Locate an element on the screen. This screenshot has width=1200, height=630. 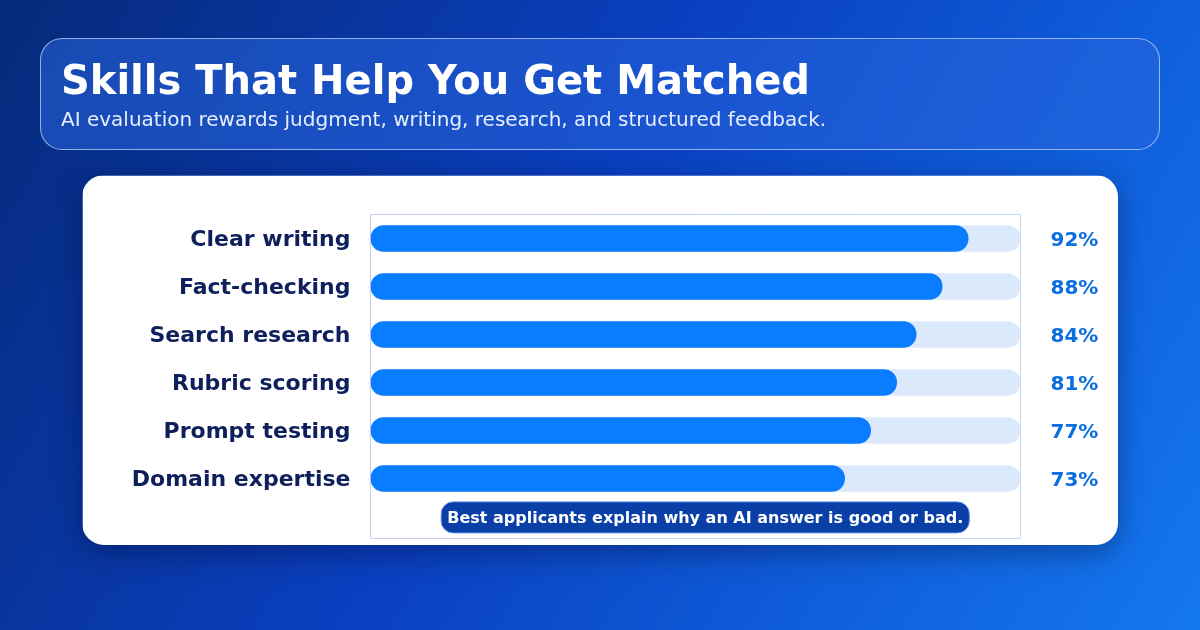
y-tick-label: Domain expertise is located at coordinates (241, 478).